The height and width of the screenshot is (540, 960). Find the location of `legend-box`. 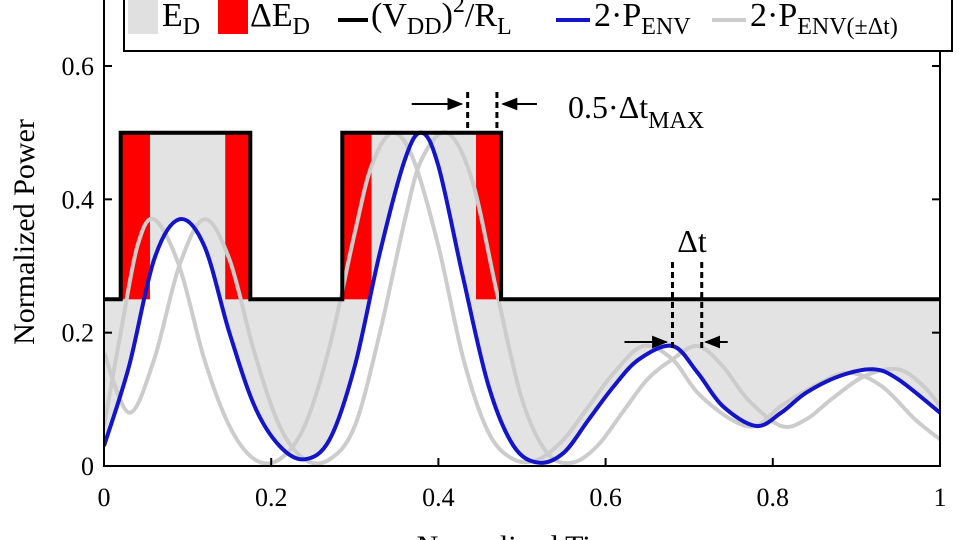

legend-box is located at coordinates (538, 26).